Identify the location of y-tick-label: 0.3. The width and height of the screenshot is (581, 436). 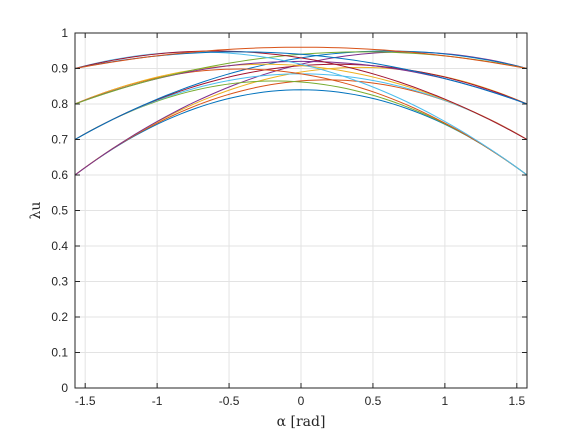
(59, 282).